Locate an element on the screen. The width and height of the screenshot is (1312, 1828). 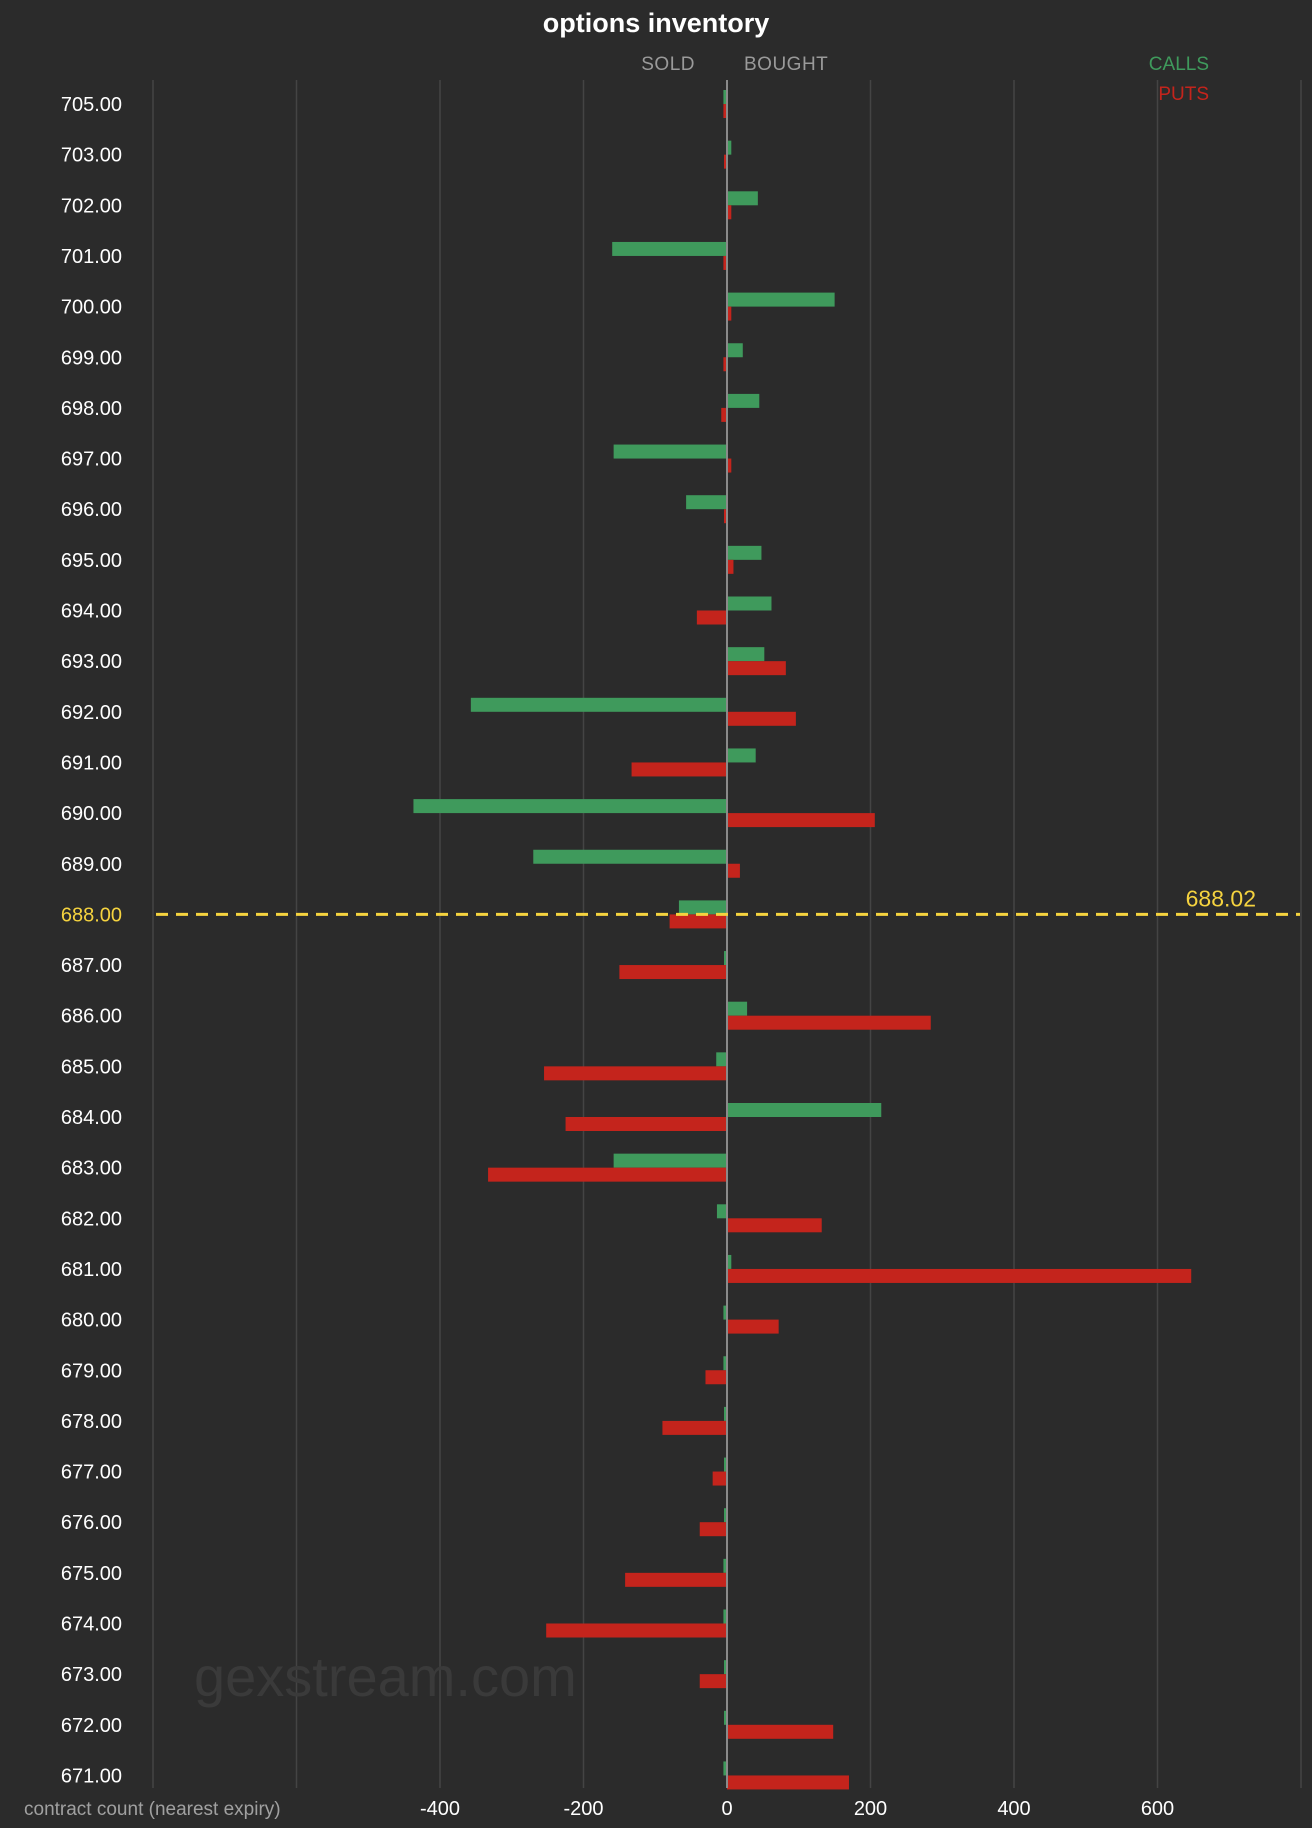
call-bar-687.00 is located at coordinates (725, 958).